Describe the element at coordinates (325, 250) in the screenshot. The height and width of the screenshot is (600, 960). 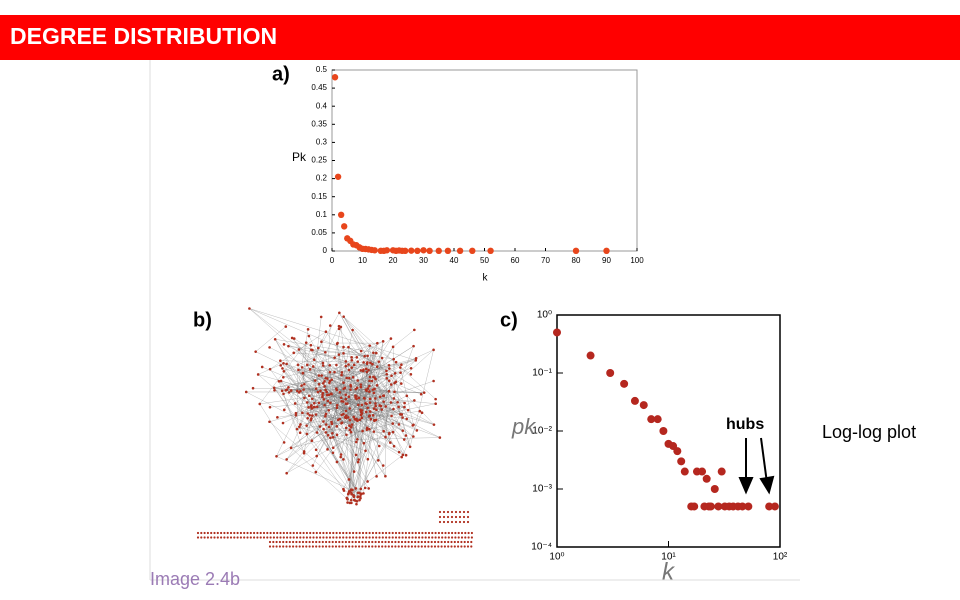
I see `y-tick-label: 0` at that location.